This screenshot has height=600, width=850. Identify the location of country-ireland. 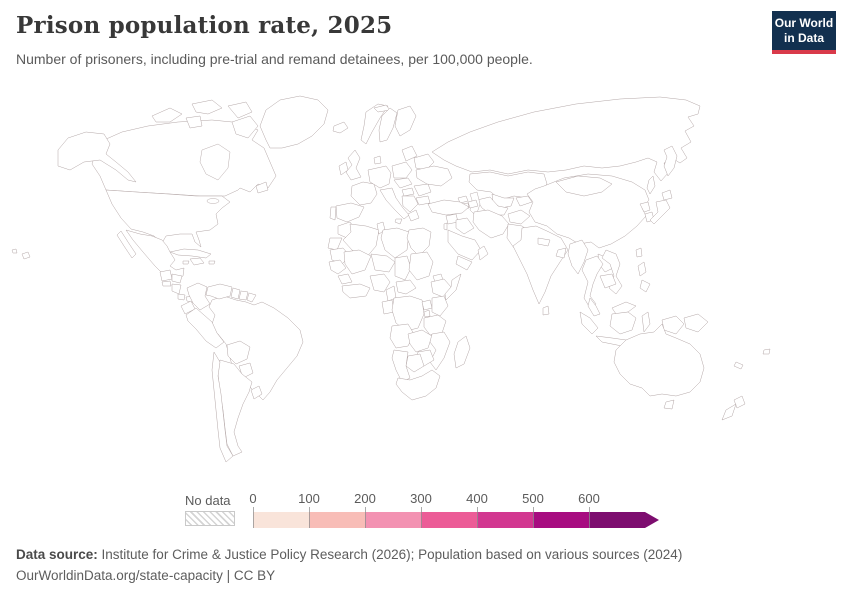
(343, 168).